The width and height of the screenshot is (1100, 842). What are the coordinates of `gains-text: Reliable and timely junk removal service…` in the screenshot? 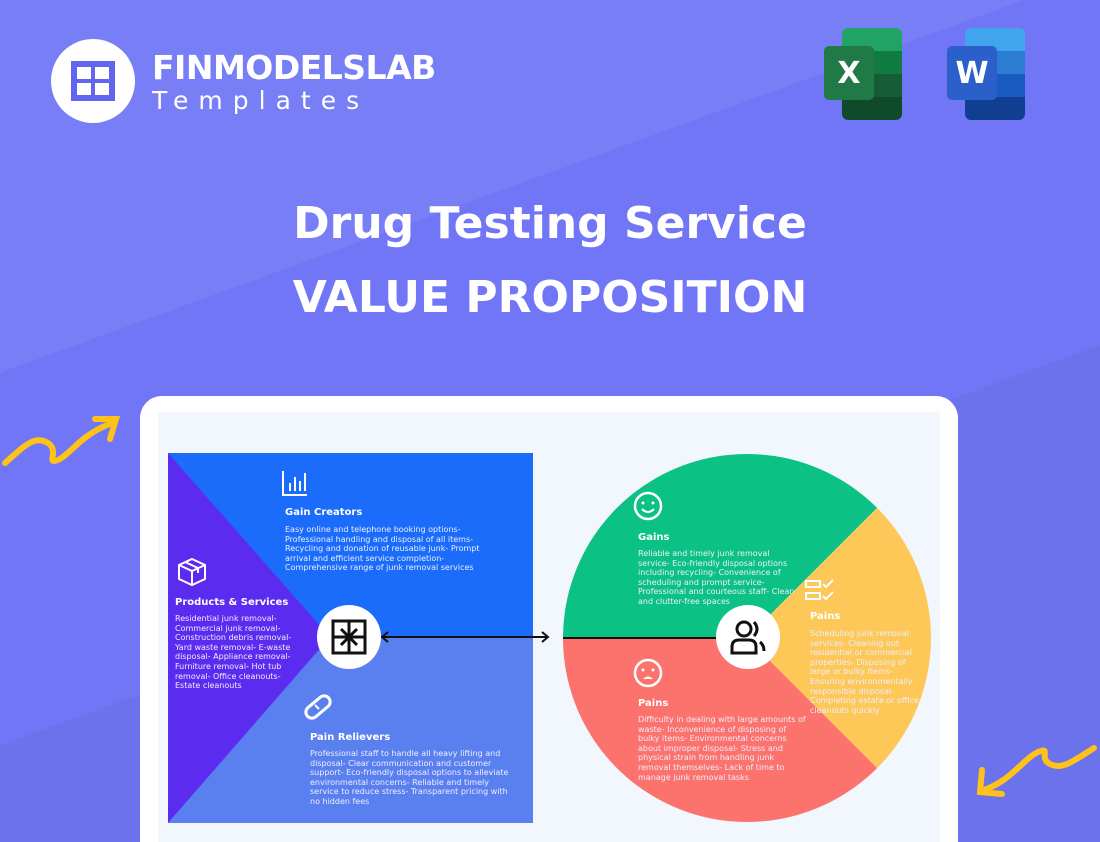 It's located at (716, 577).